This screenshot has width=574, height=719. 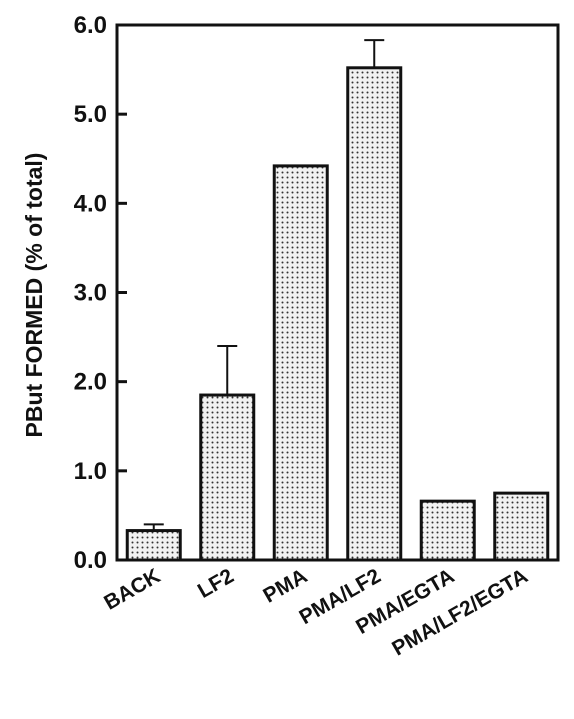 I want to click on y-tick-label: 1.0, so click(x=90, y=471).